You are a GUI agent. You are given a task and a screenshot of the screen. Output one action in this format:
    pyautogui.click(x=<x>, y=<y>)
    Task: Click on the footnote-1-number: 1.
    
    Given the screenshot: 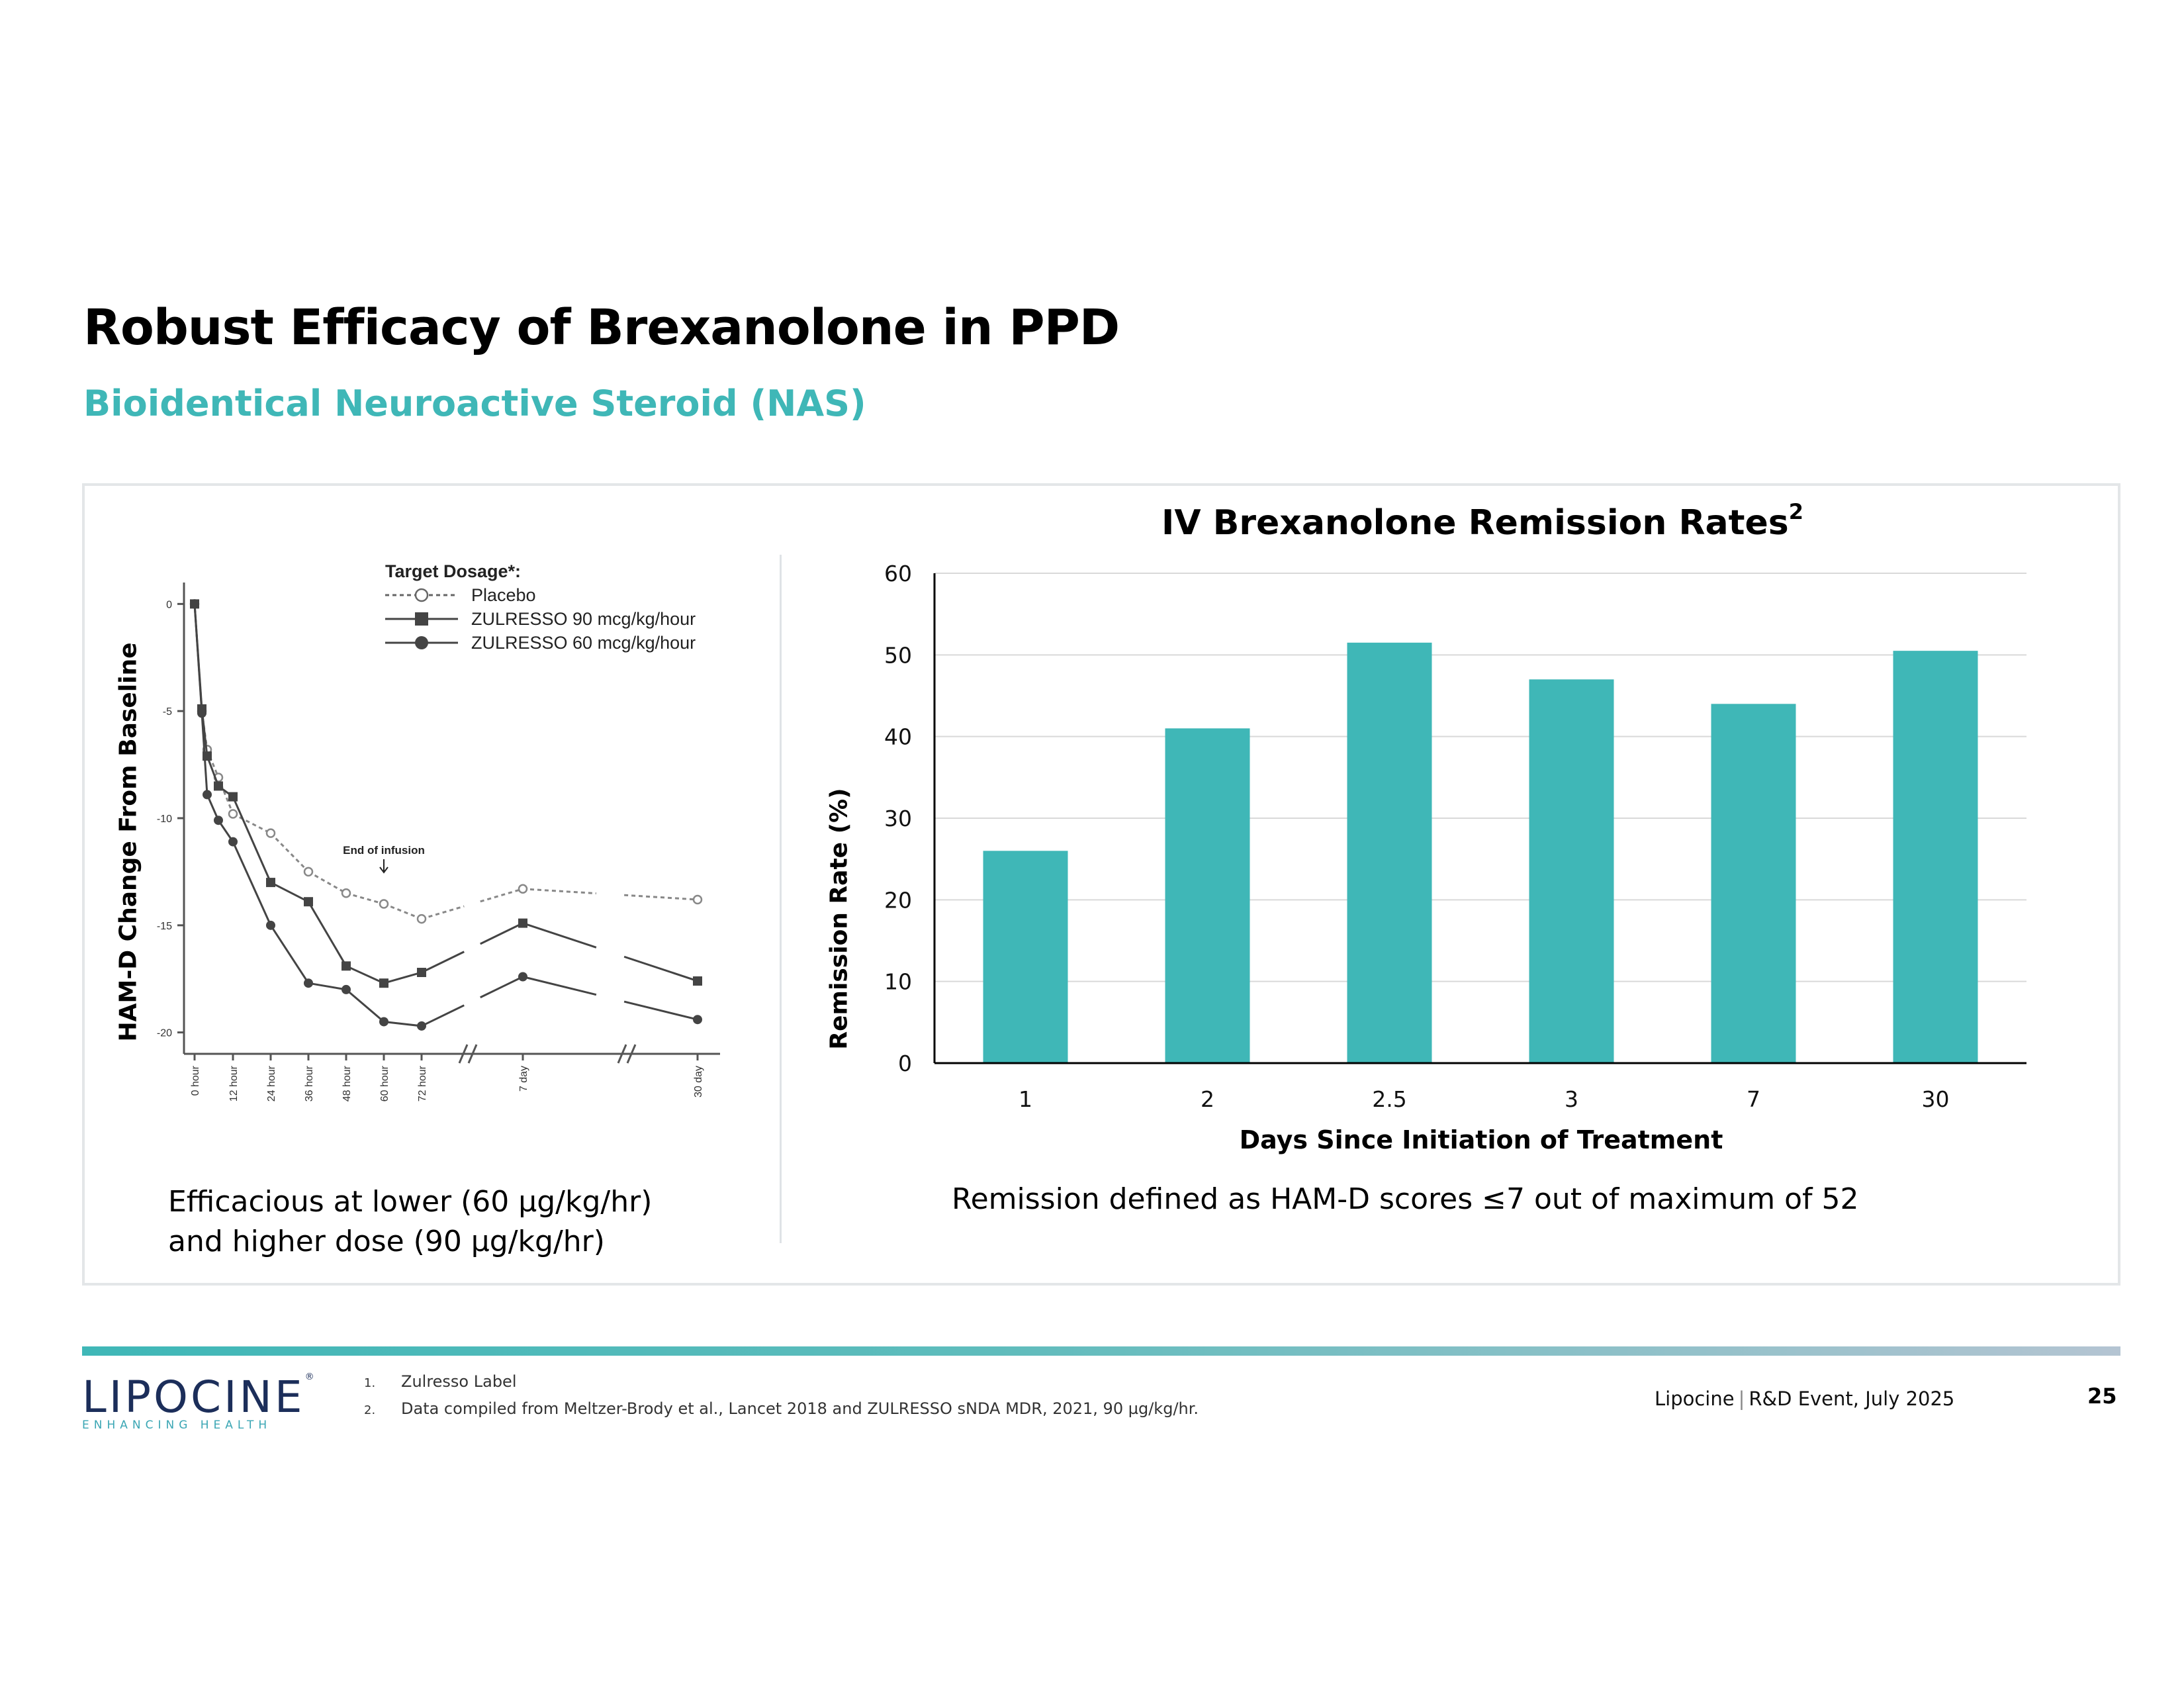 What is the action you would take?
    pyautogui.click(x=370, y=1383)
    